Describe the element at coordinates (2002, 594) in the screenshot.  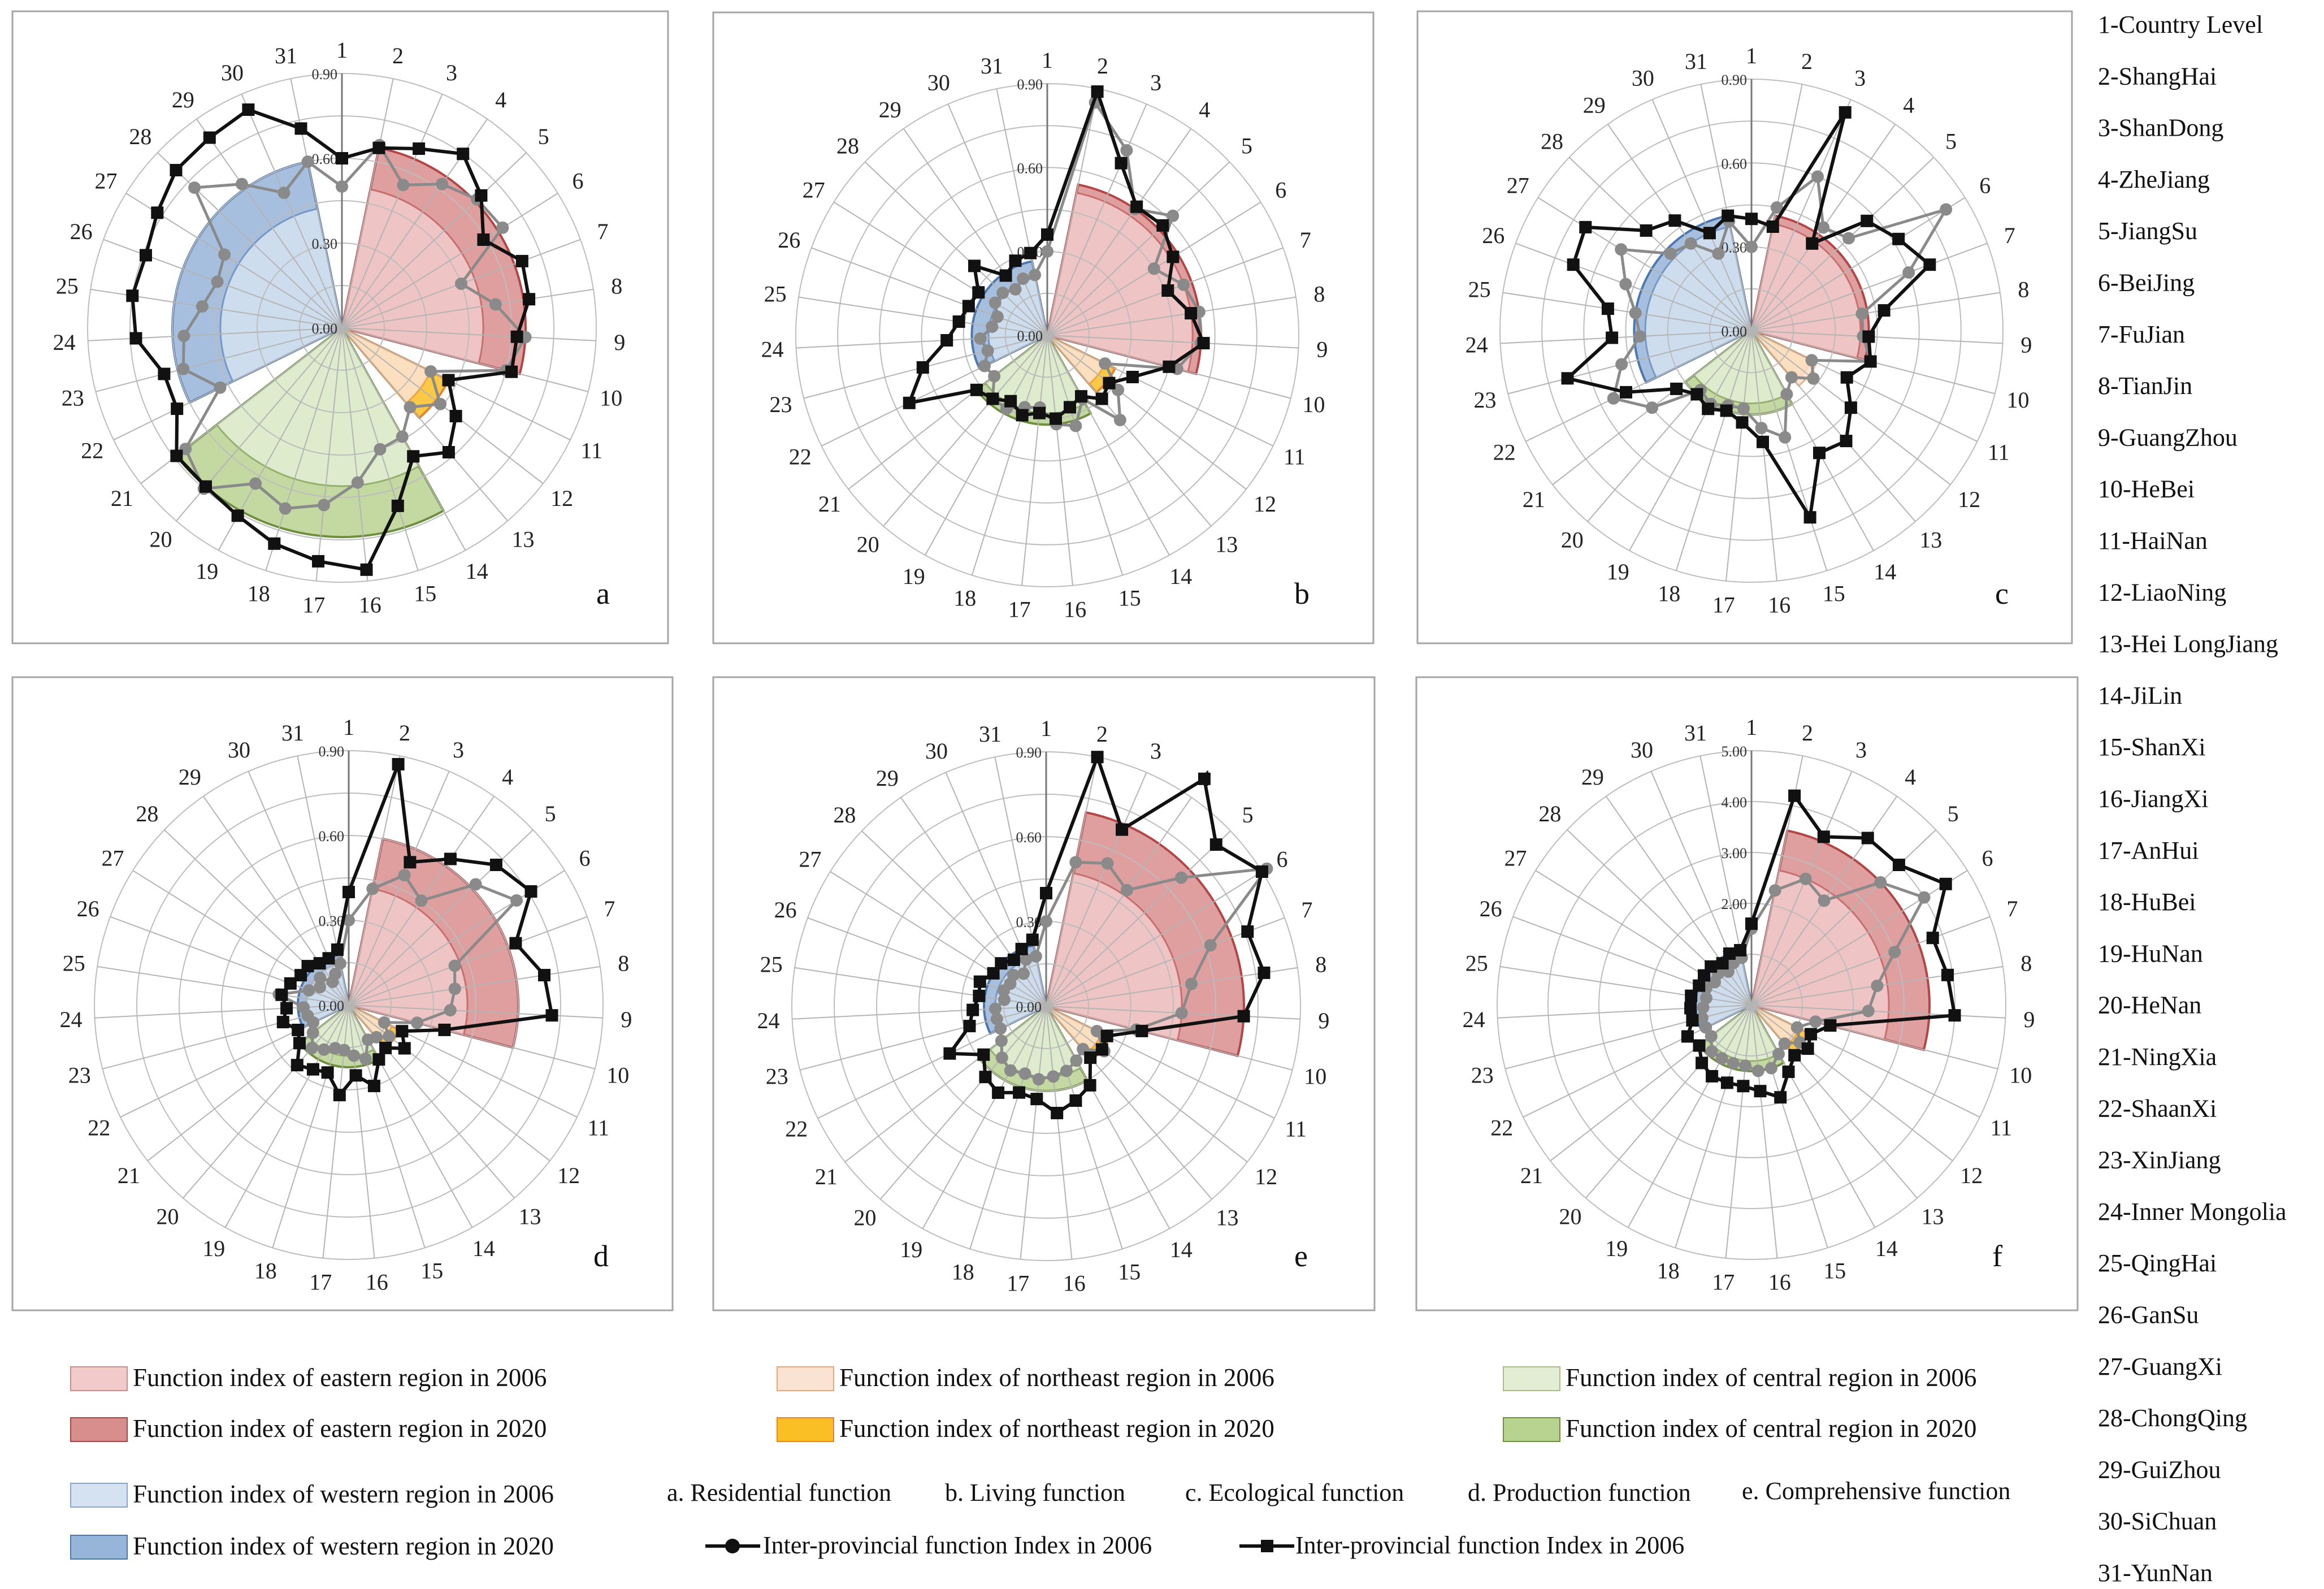
I see `panel-letter-c: c` at that location.